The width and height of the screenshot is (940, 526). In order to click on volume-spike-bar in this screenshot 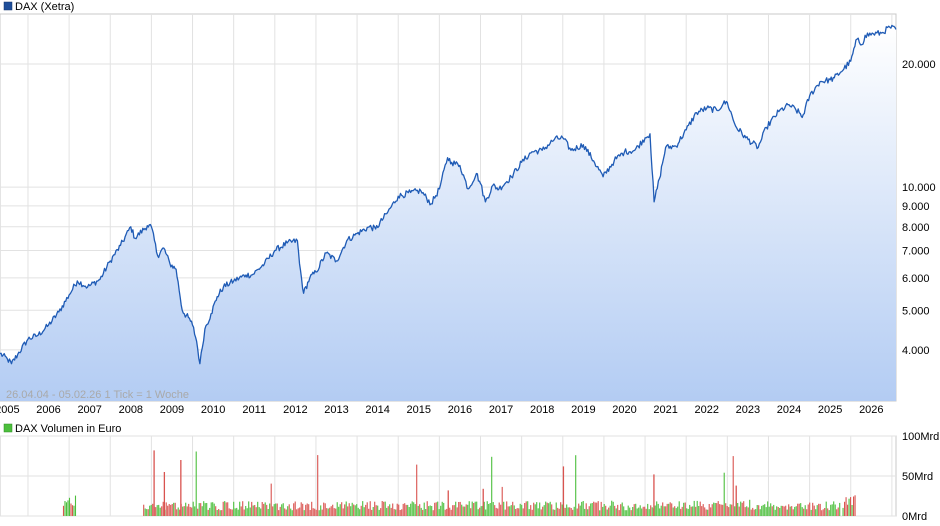, I will do `click(563, 491)`.